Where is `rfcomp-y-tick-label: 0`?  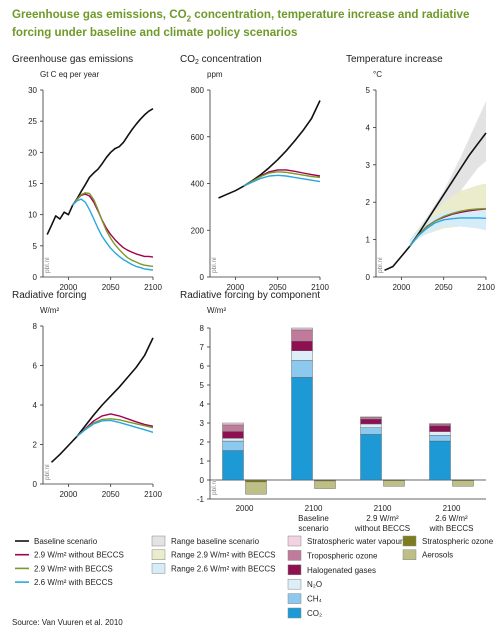 rfcomp-y-tick-label: 0 is located at coordinates (202, 480).